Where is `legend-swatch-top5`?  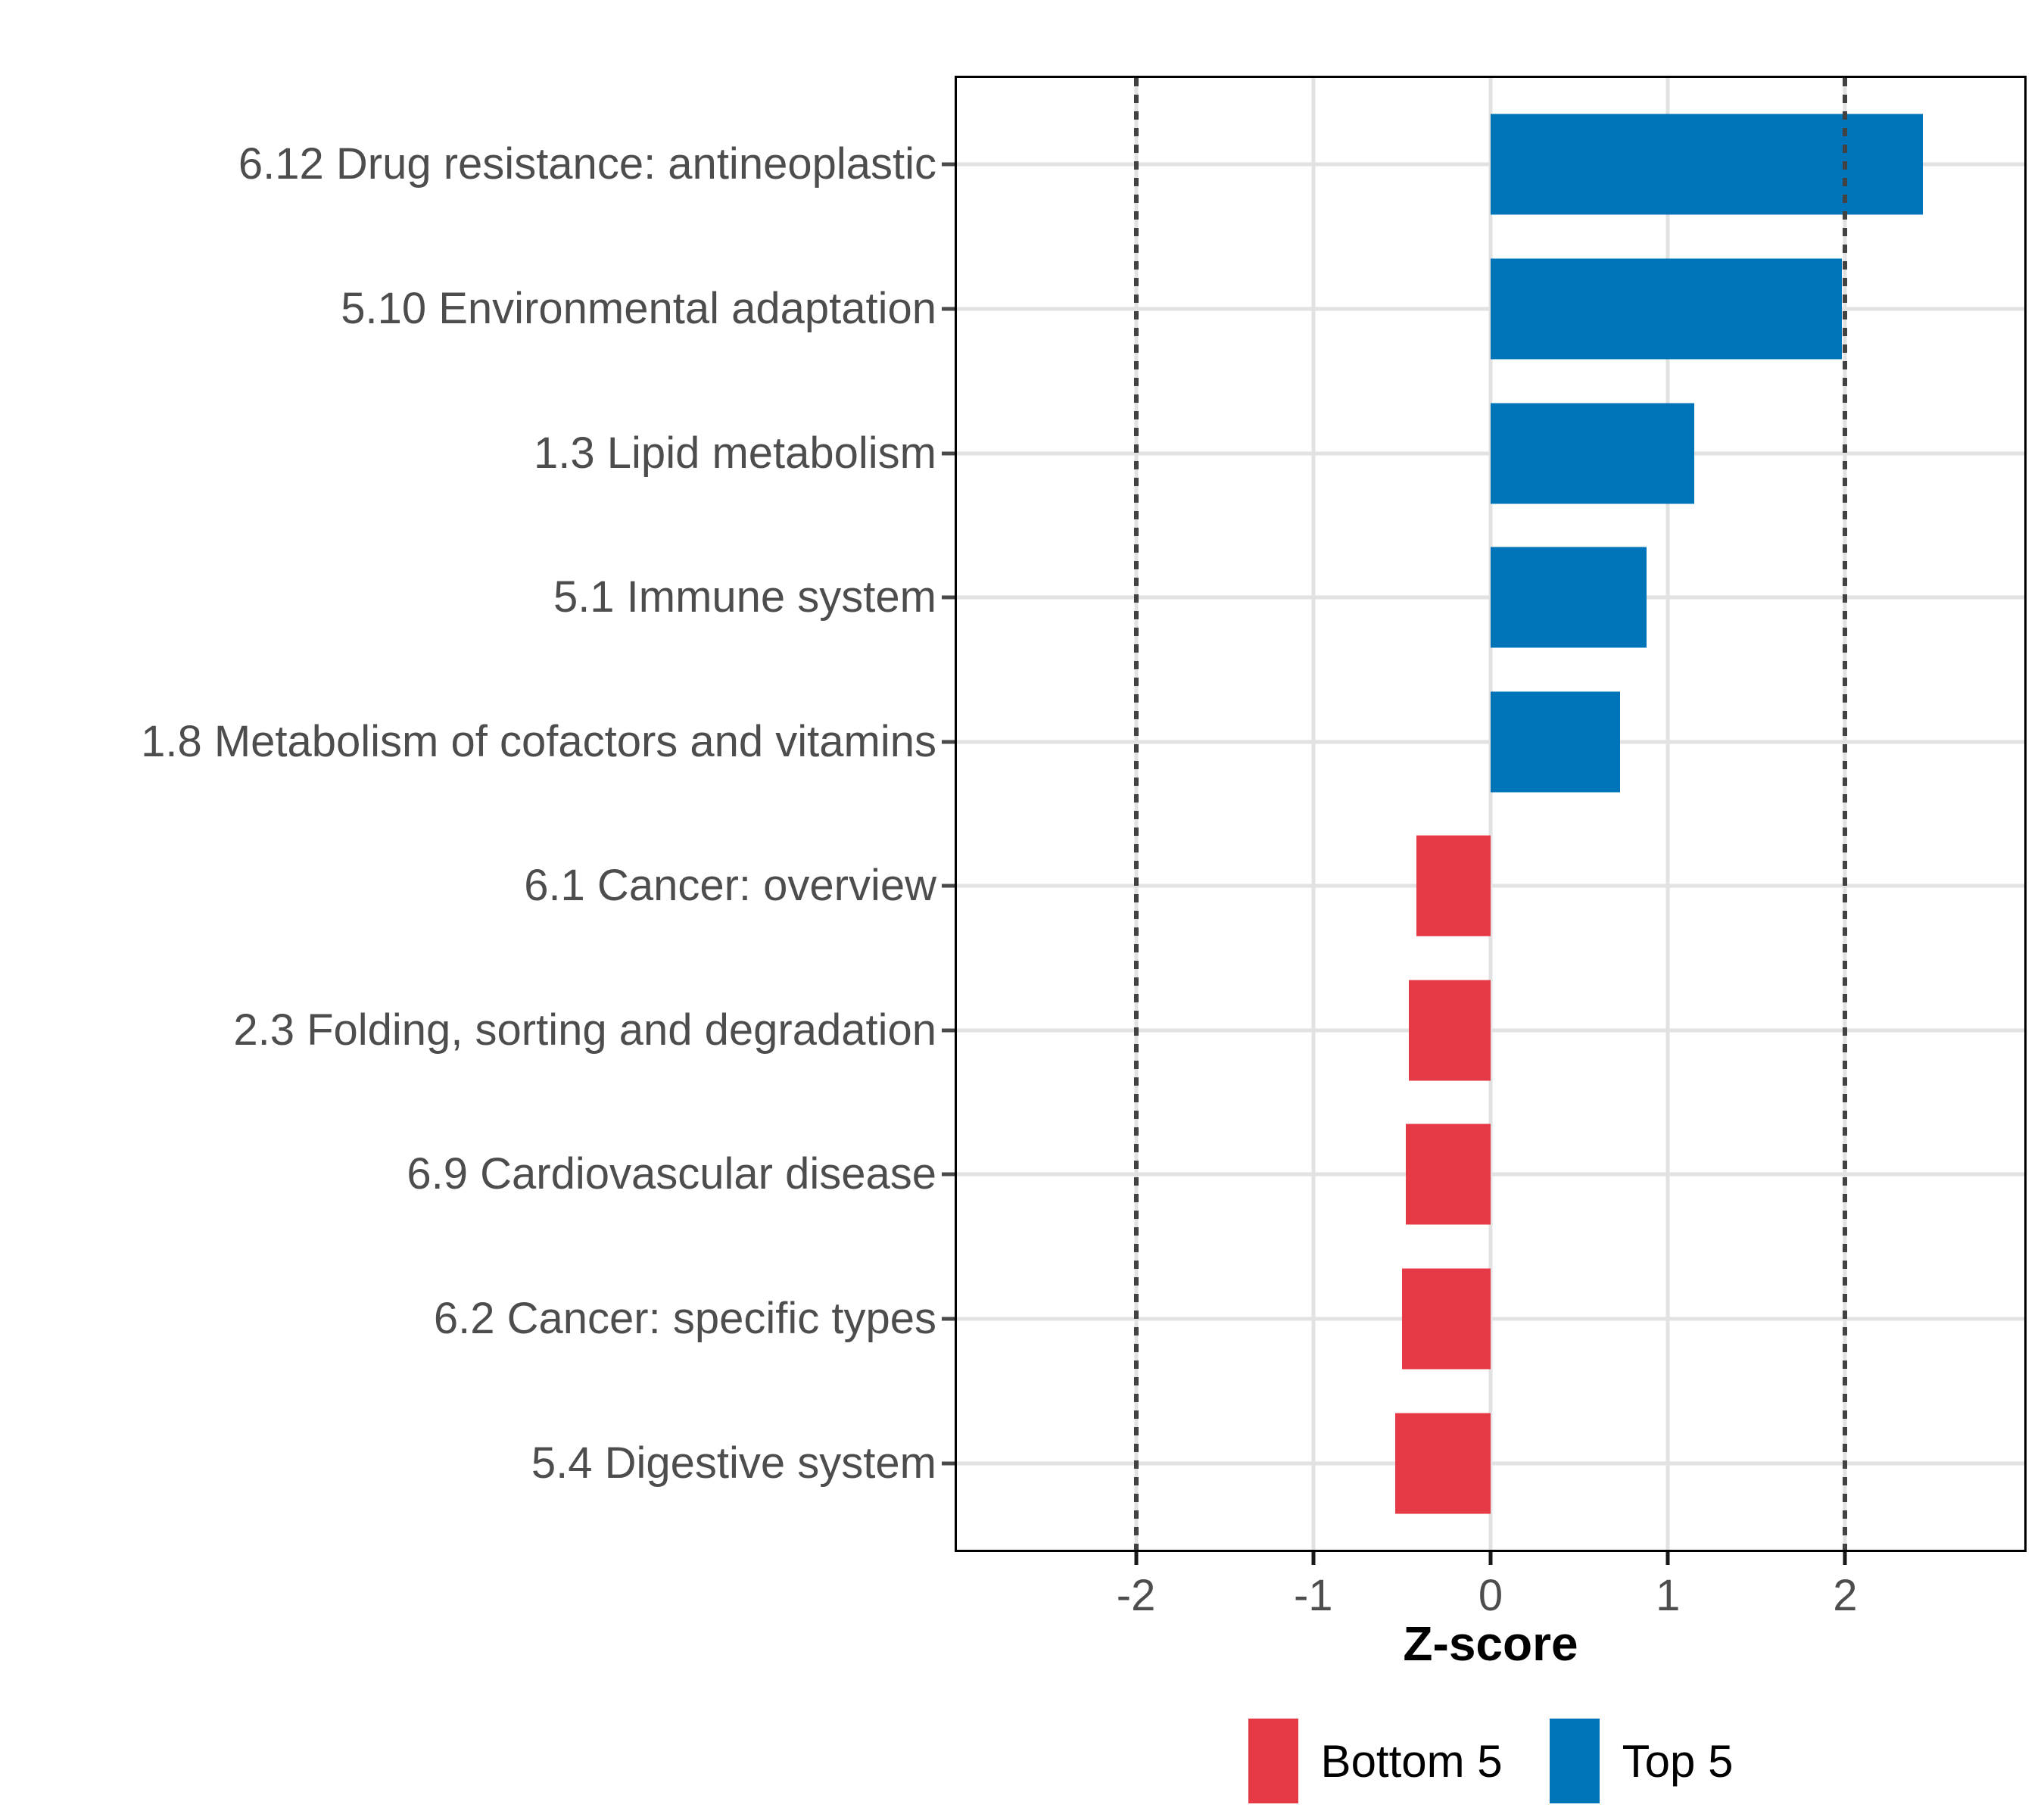
legend-swatch-top5 is located at coordinates (1574, 1761).